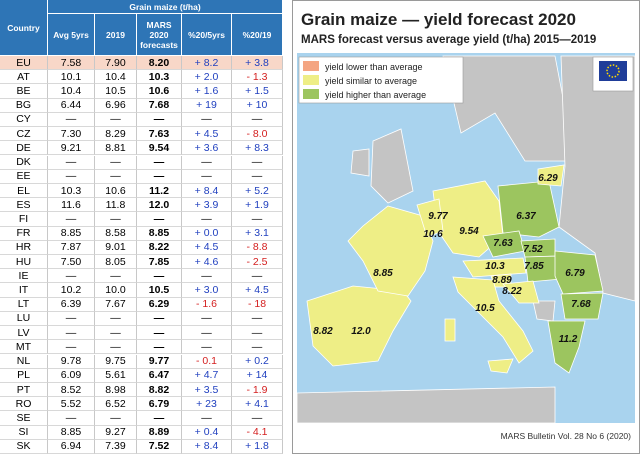  Describe the element at coordinates (24, 390) in the screenshot. I see `country-cell: PT` at that location.